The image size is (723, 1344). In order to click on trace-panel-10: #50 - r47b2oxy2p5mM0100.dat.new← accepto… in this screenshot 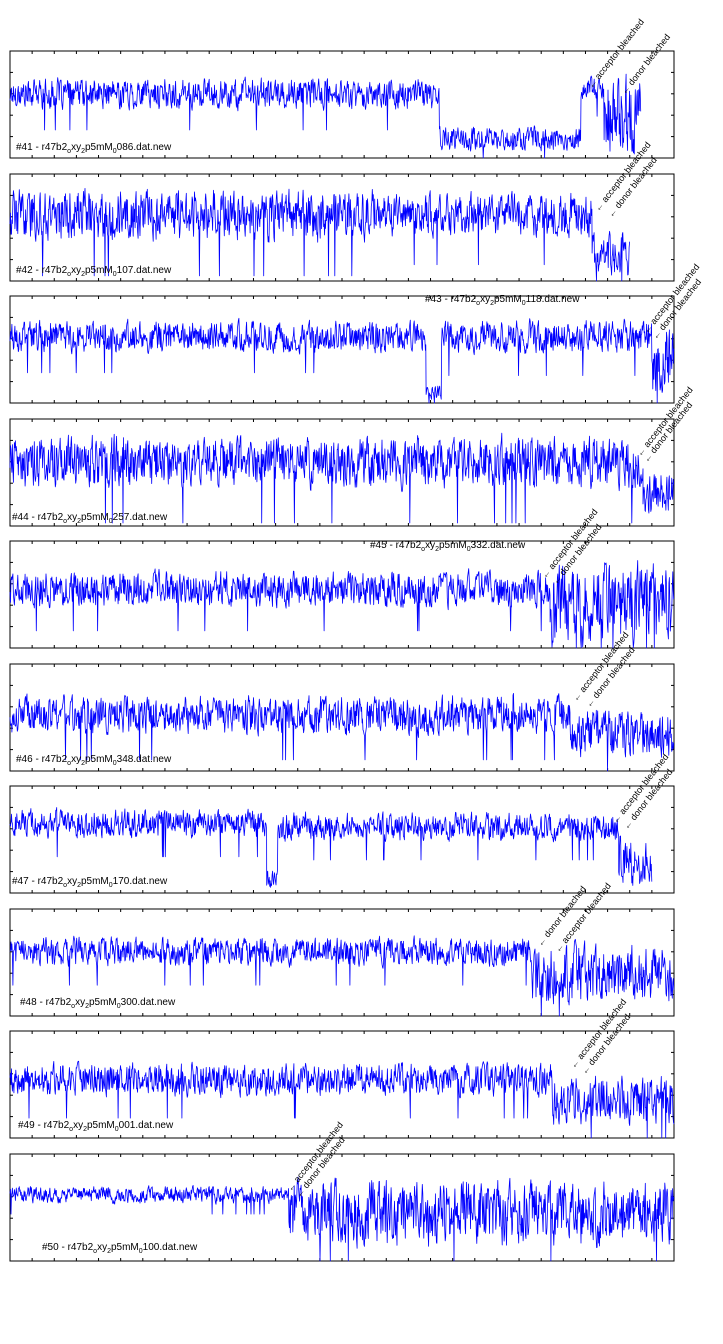, I will do `click(342, 1191)`.